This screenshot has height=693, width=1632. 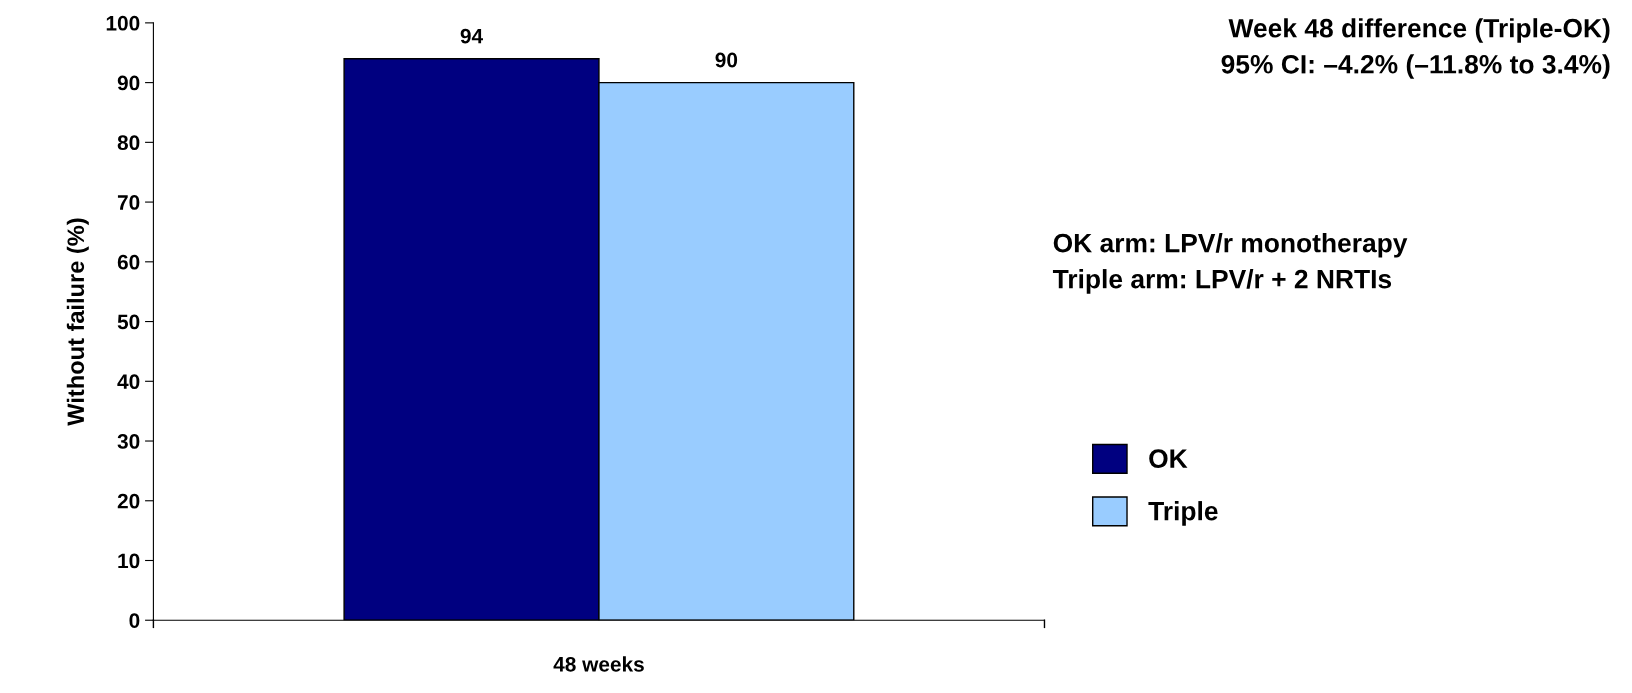 I want to click on y-tick-label: 60, so click(x=128, y=262).